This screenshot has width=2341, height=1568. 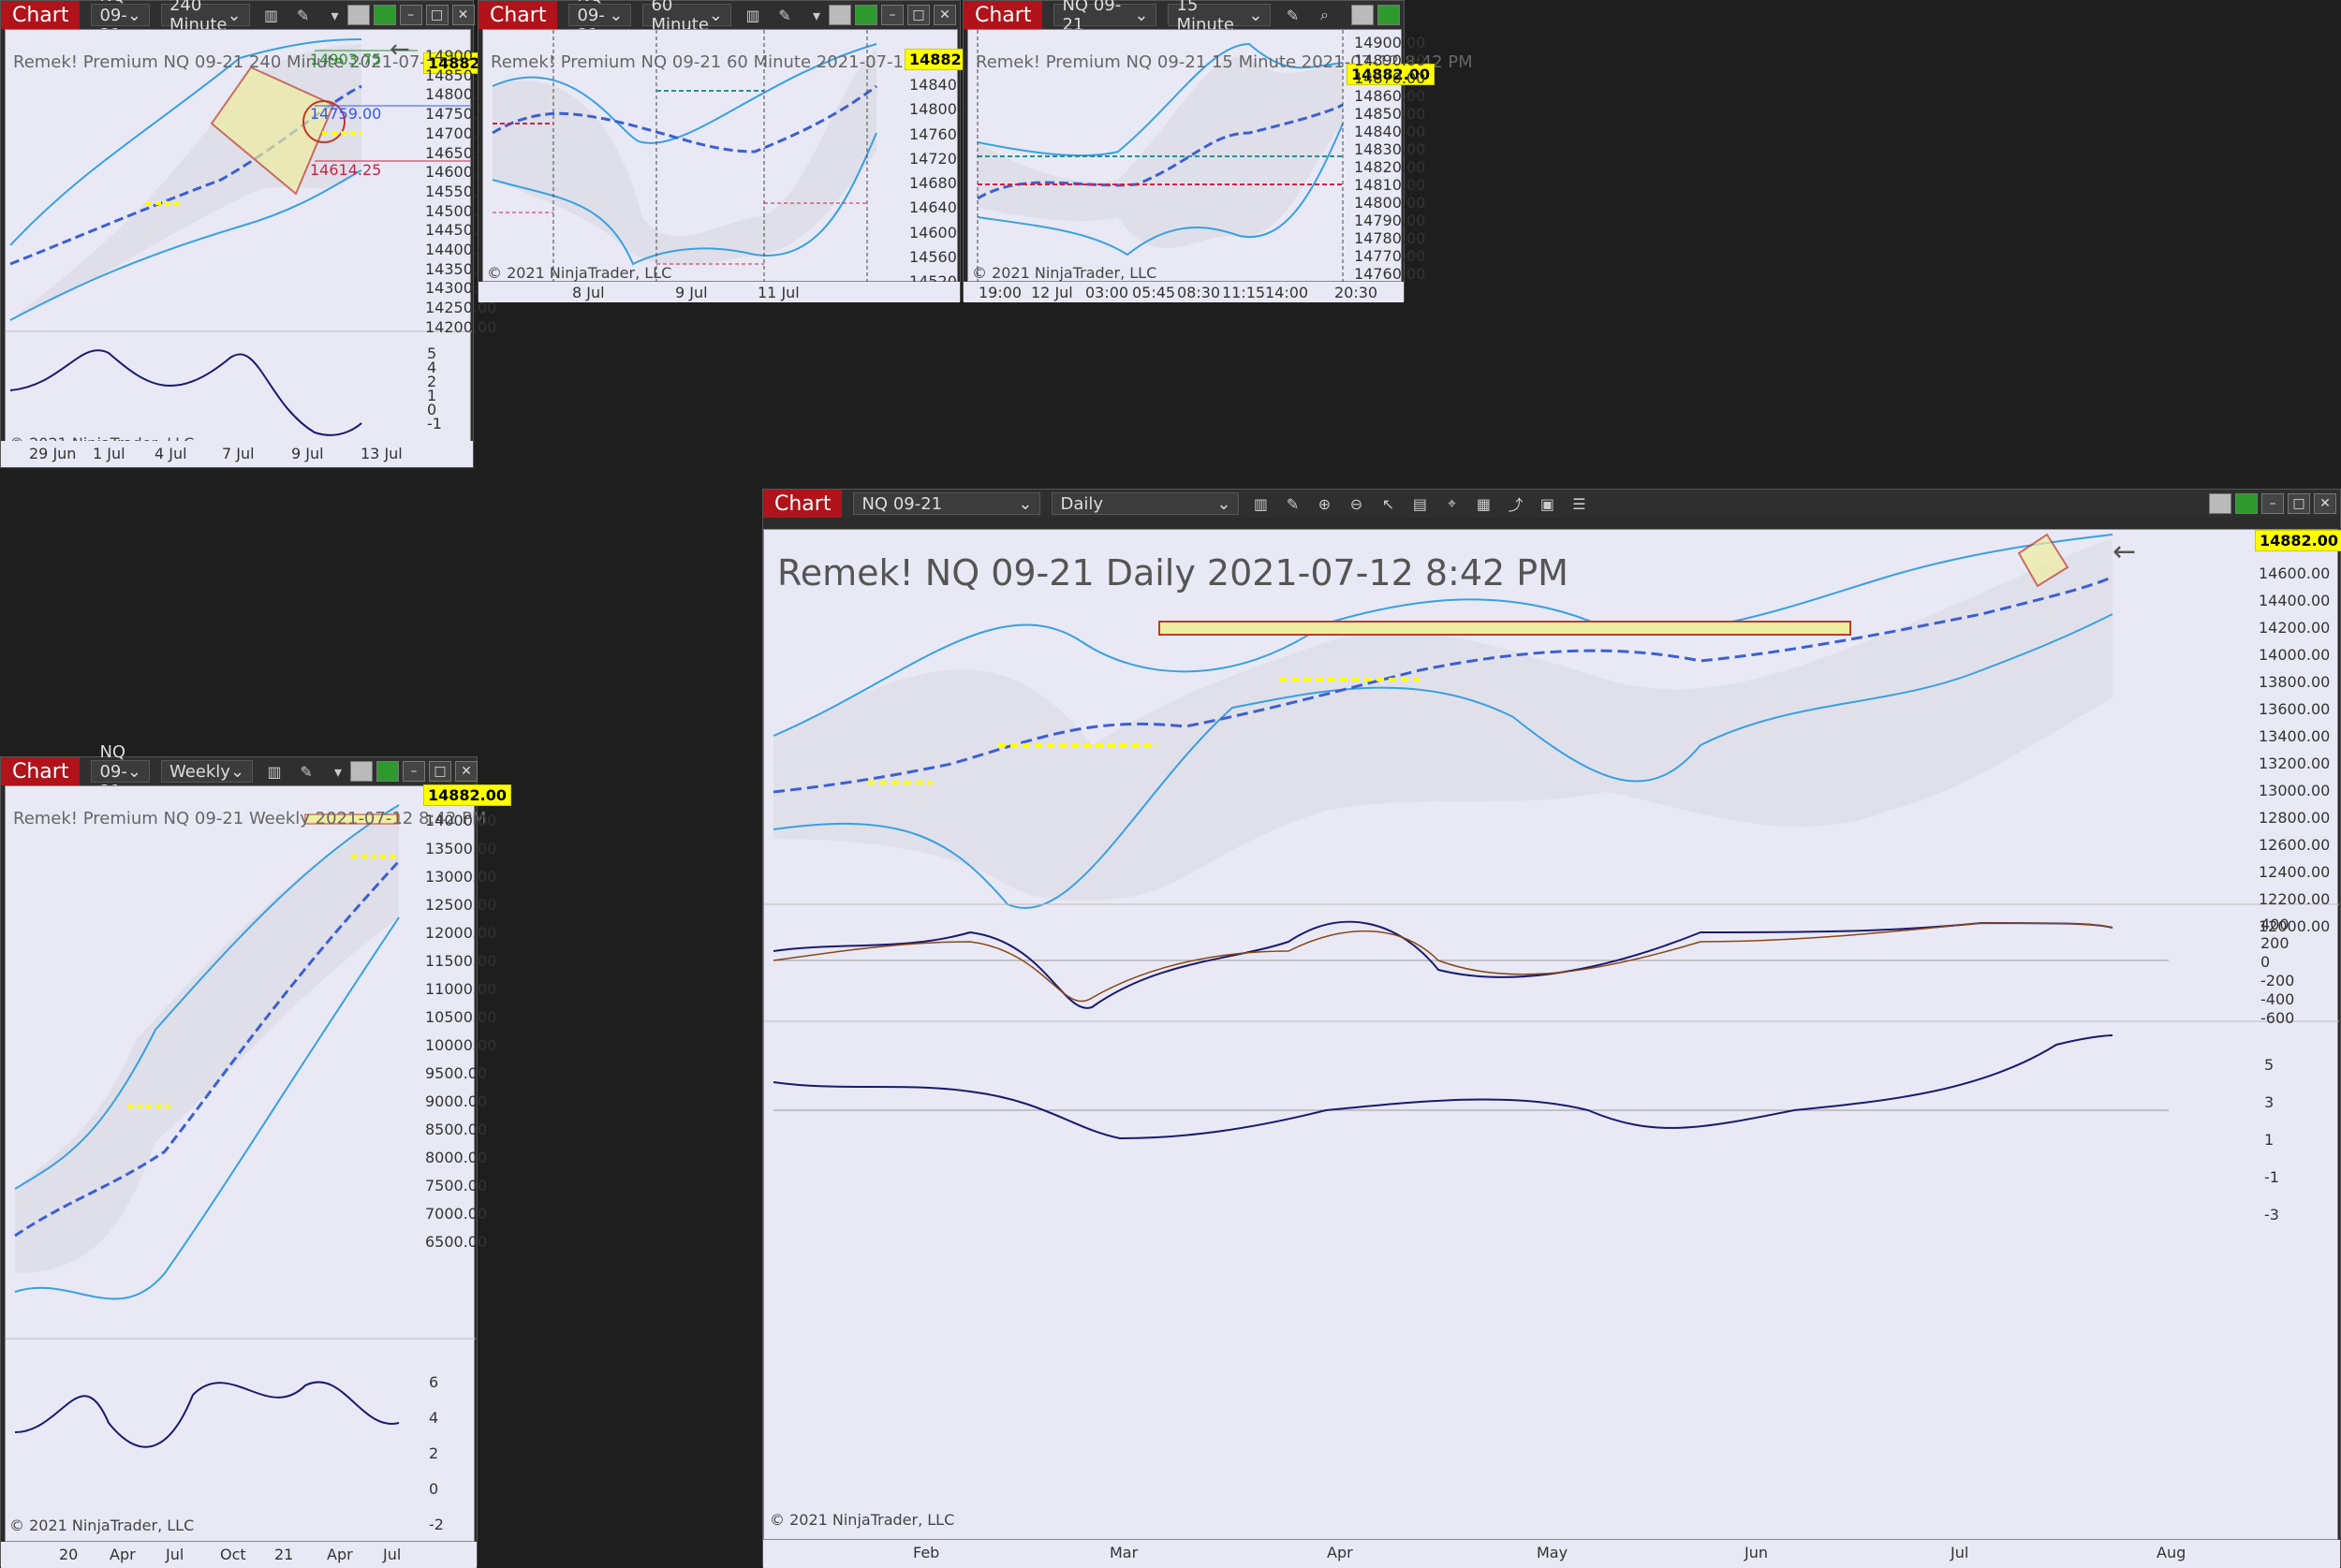 I want to click on oscillator-y-axis: 5 3 1 -1 -3, so click(x=2271, y=1140).